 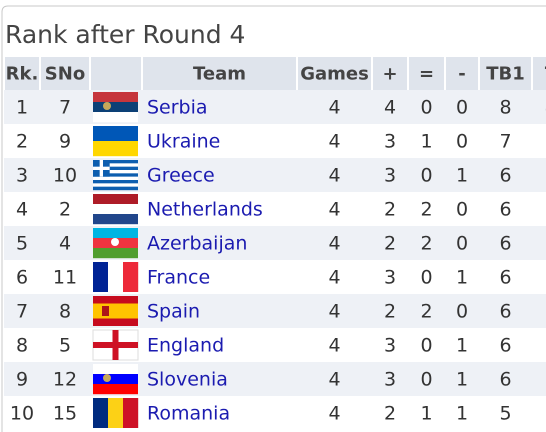 What do you see at coordinates (125, 34) in the screenshot?
I see `panel-title: Rank after Round 4` at bounding box center [125, 34].